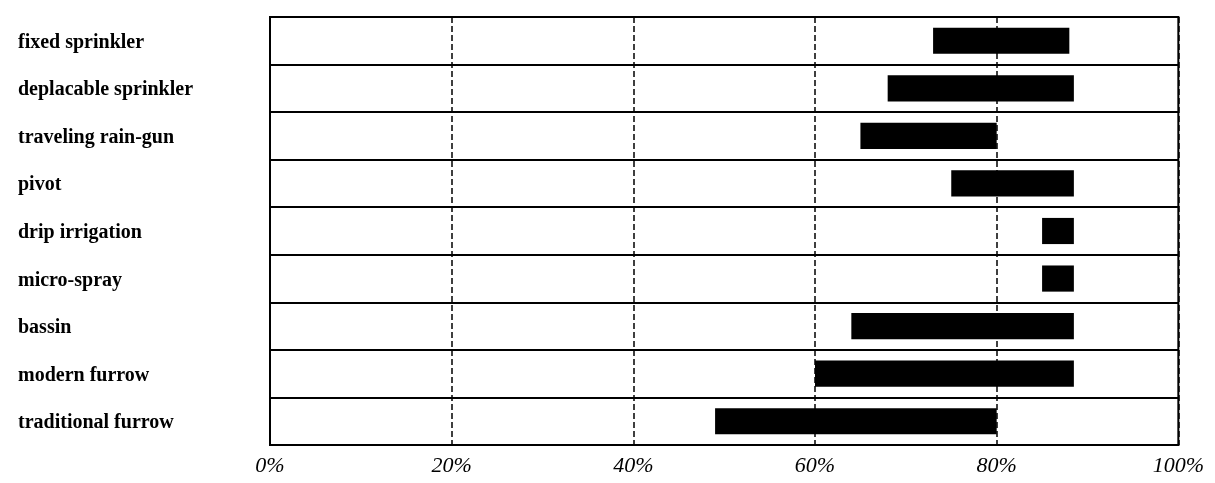 The height and width of the screenshot is (483, 1215). What do you see at coordinates (633, 464) in the screenshot?
I see `x-tick-label: 40%` at bounding box center [633, 464].